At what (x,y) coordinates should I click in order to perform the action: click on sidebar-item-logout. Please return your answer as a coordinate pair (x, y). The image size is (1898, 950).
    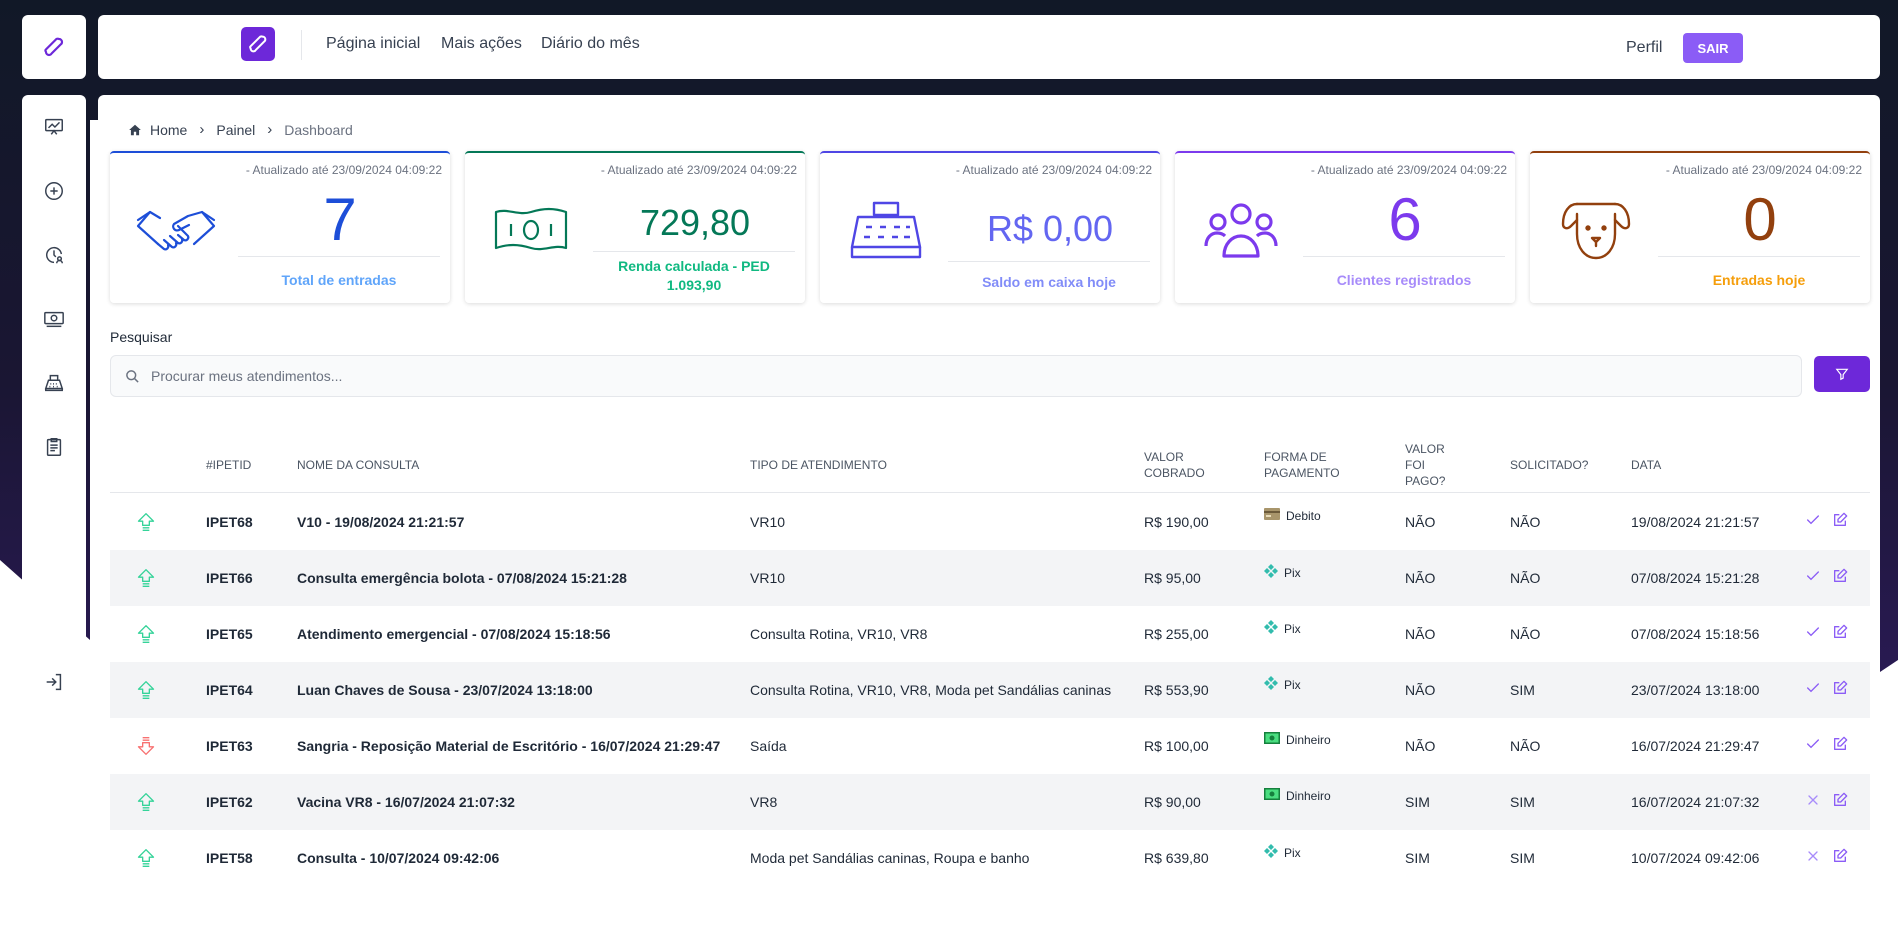
    Looking at the image, I should click on (54, 682).